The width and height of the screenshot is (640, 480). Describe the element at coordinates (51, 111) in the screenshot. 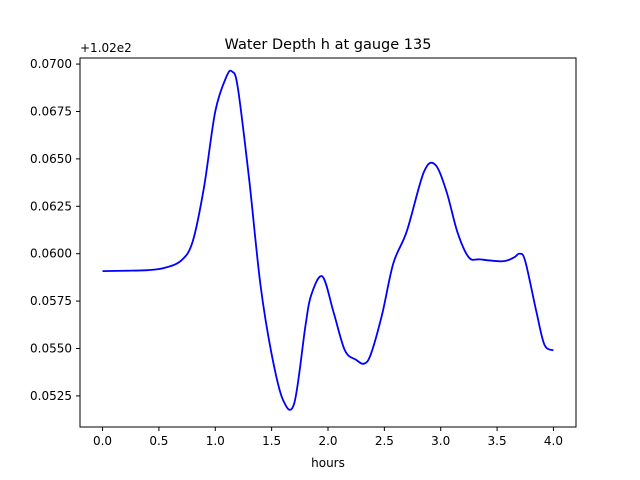

I see `y-tick-label: 0.0675` at that location.